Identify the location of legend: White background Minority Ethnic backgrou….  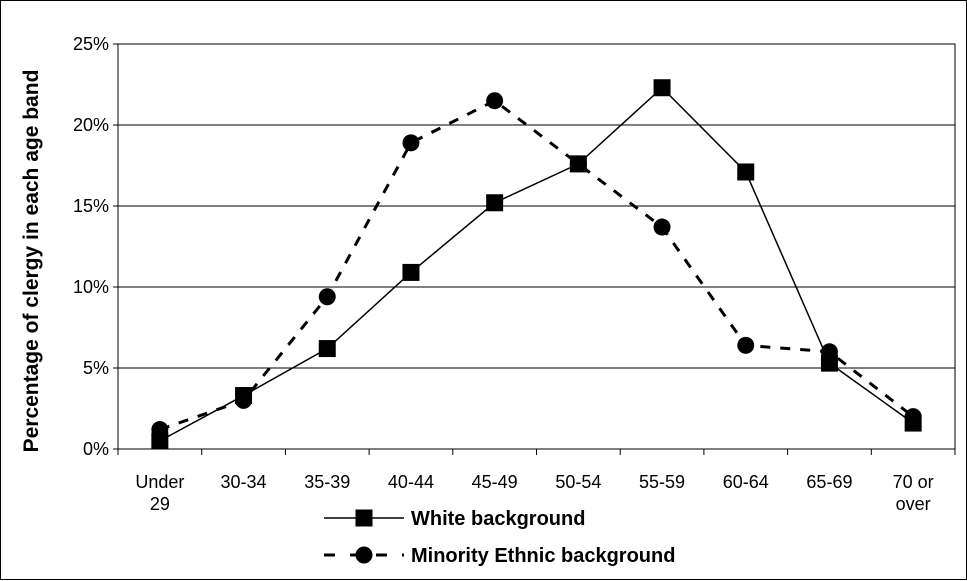
(499, 537).